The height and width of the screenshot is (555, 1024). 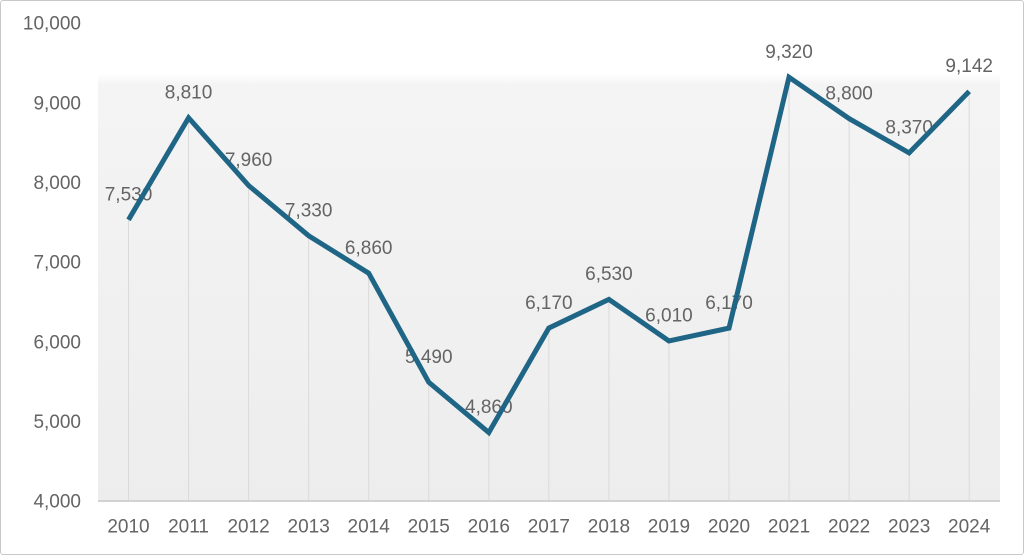 What do you see at coordinates (969, 527) in the screenshot?
I see `x-axis-tick-label: 2024` at bounding box center [969, 527].